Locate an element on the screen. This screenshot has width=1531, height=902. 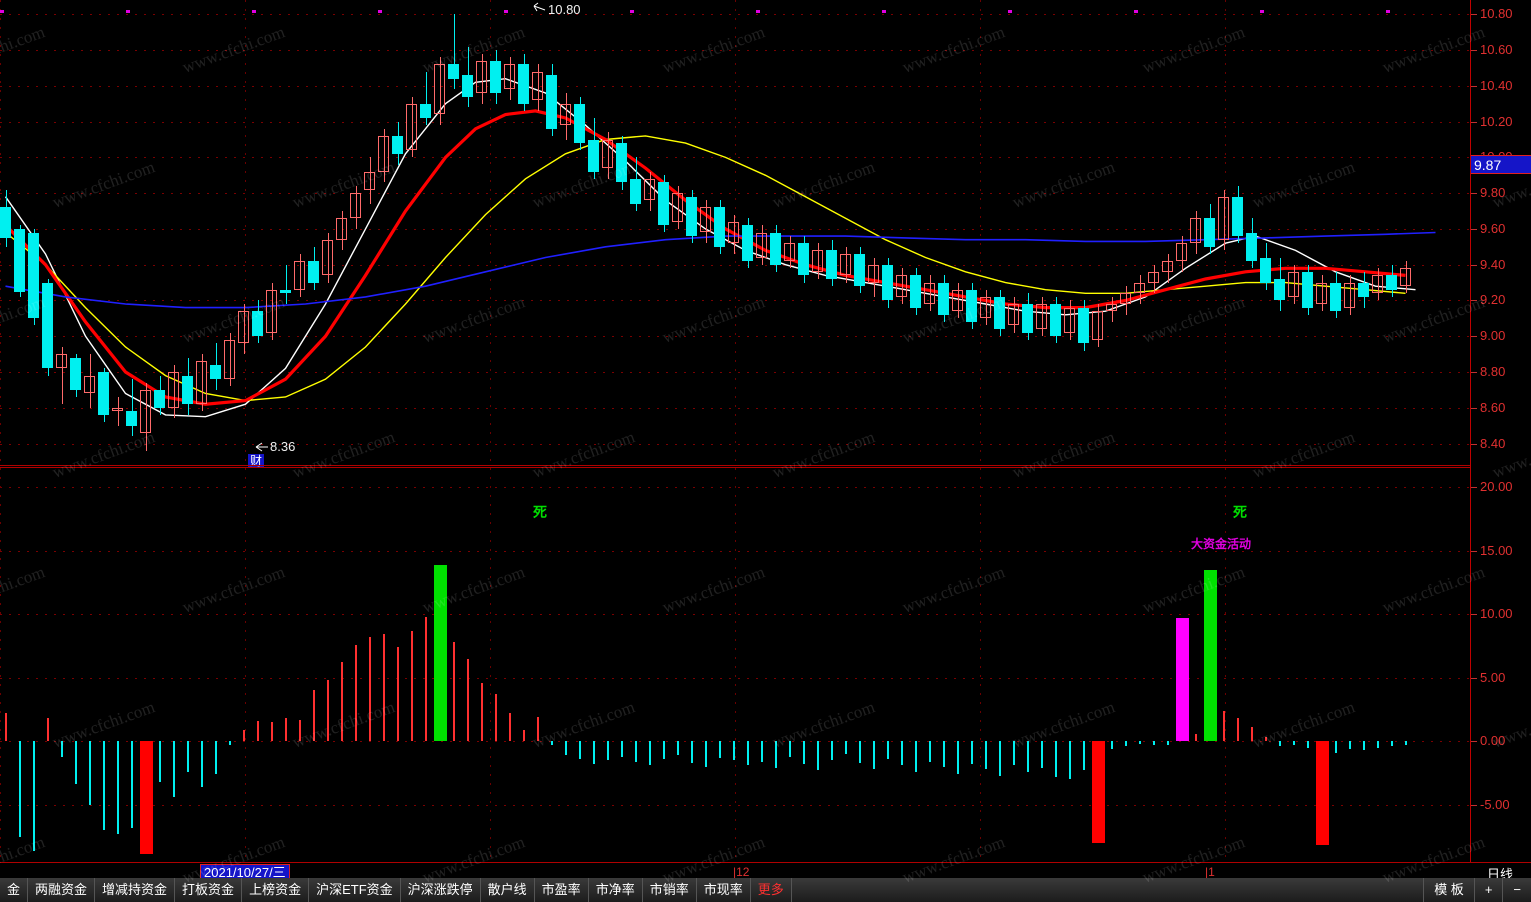
toolbar-item-9: 市销率 is located at coordinates (670, 890).